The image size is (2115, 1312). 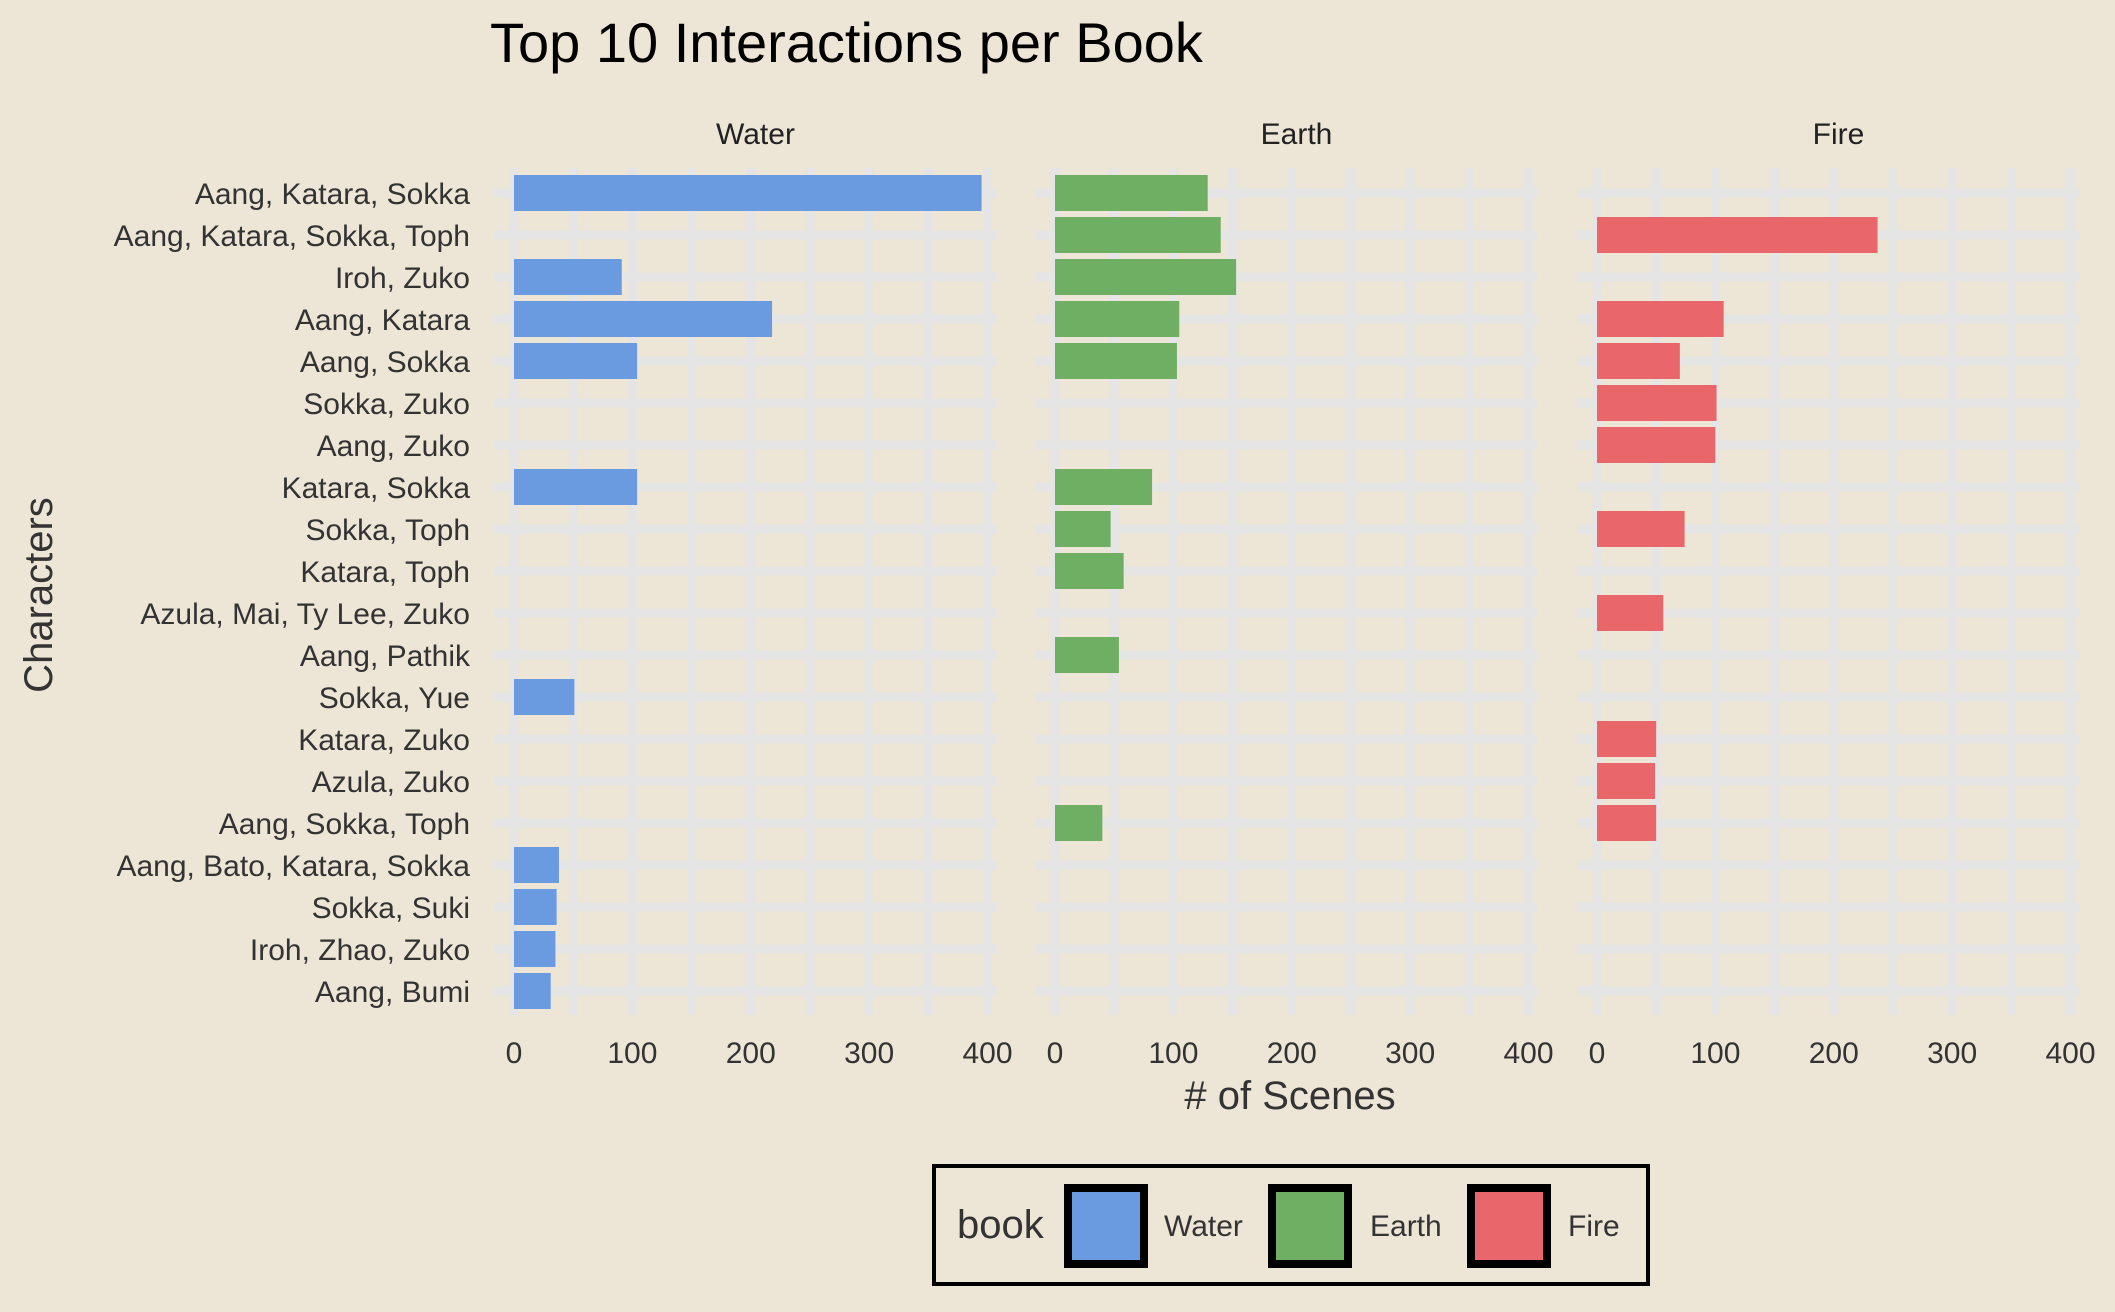 I want to click on y-tick-label: Iroh, Zuko, so click(x=402, y=278).